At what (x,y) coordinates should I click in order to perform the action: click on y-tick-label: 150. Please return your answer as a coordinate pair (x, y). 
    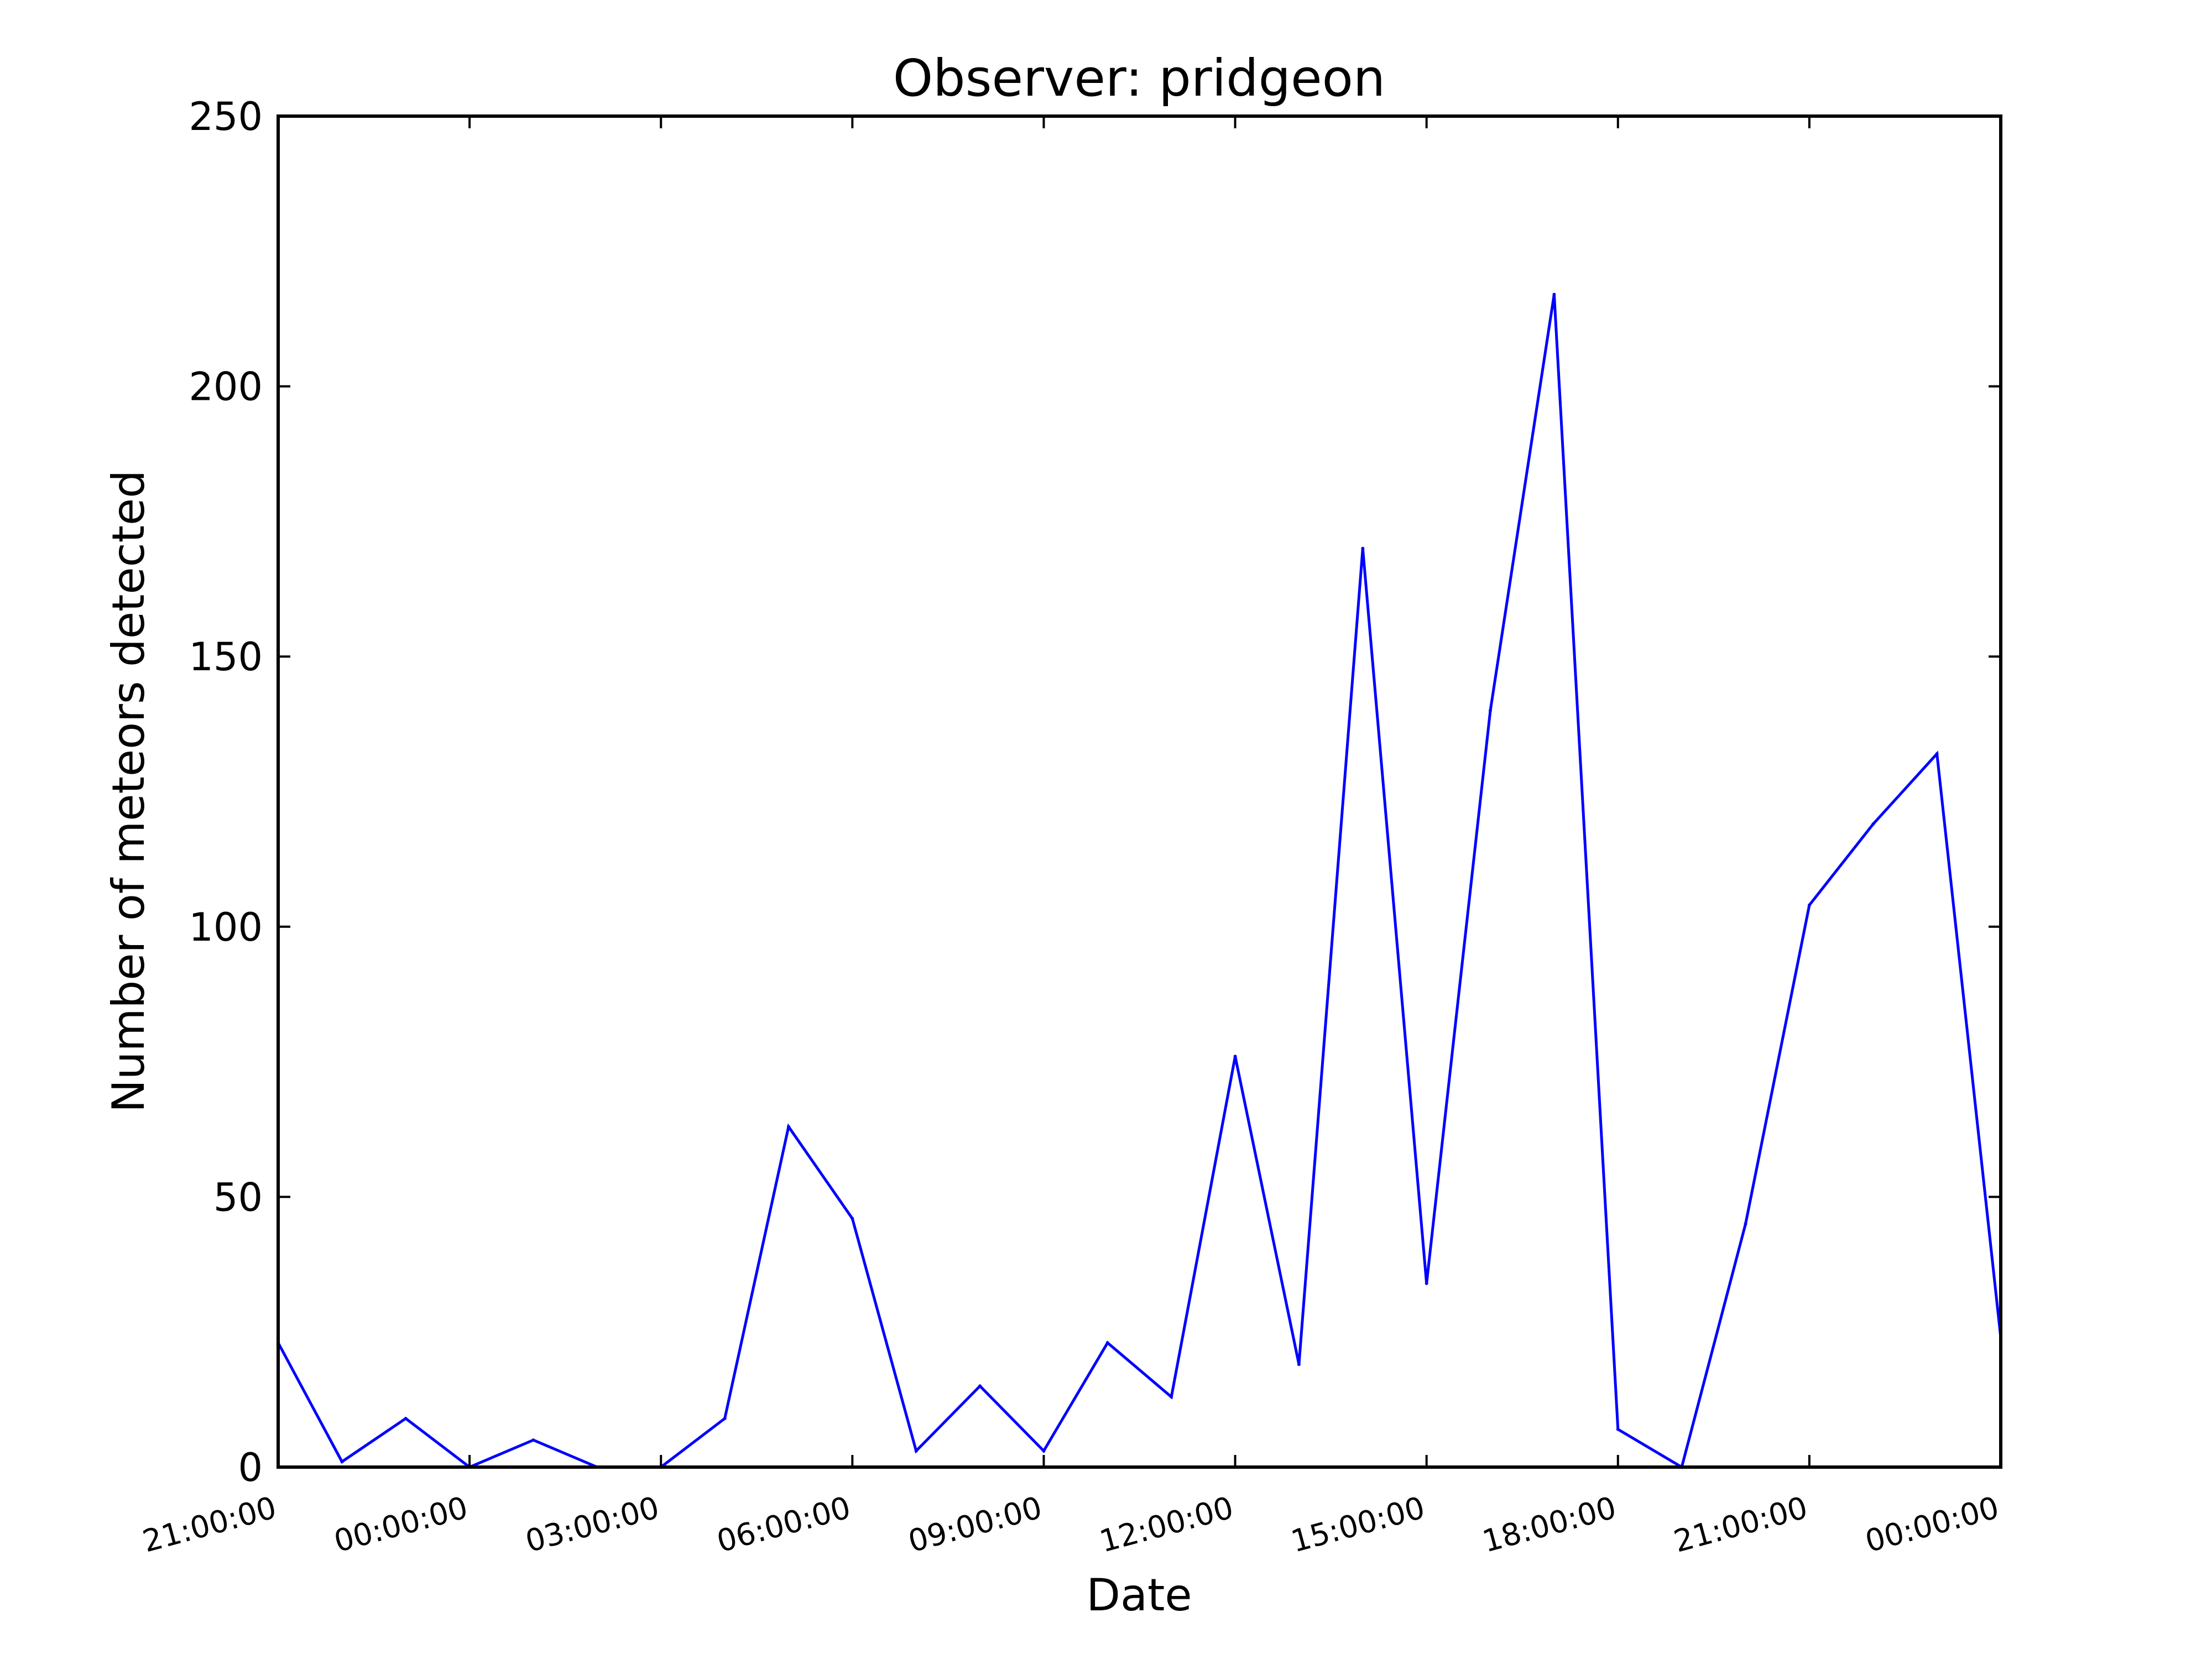
    Looking at the image, I should click on (226, 657).